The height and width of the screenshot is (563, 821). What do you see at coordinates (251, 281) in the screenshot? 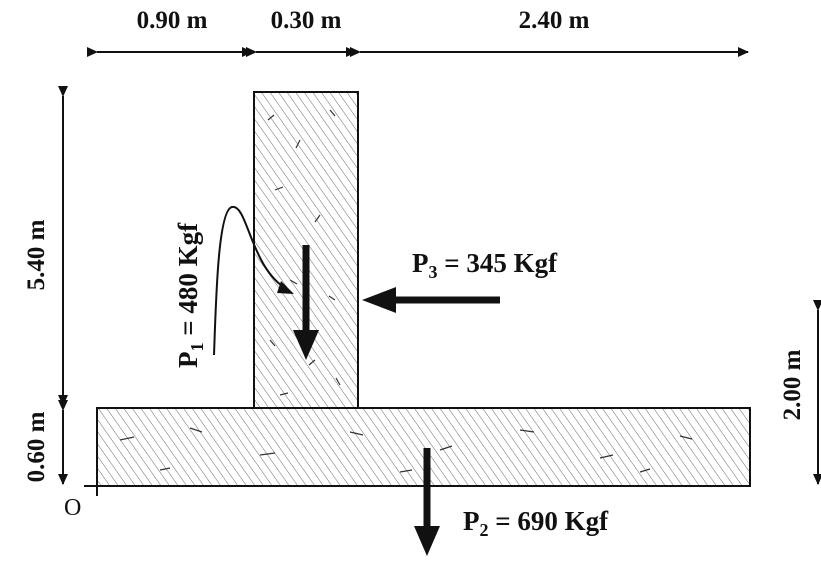
I see `force-p1-leader` at bounding box center [251, 281].